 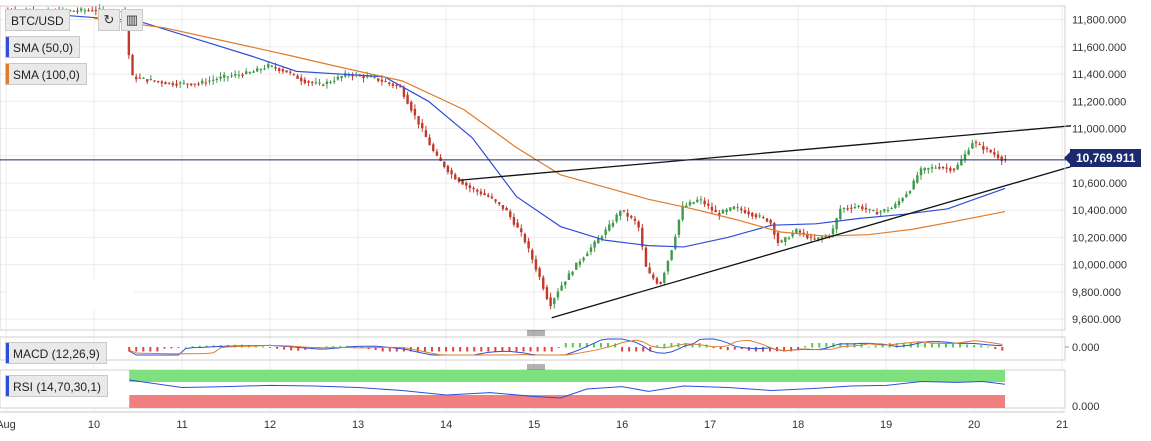 What do you see at coordinates (109, 20) in the screenshot?
I see `refresh-icon: ↻` at bounding box center [109, 20].